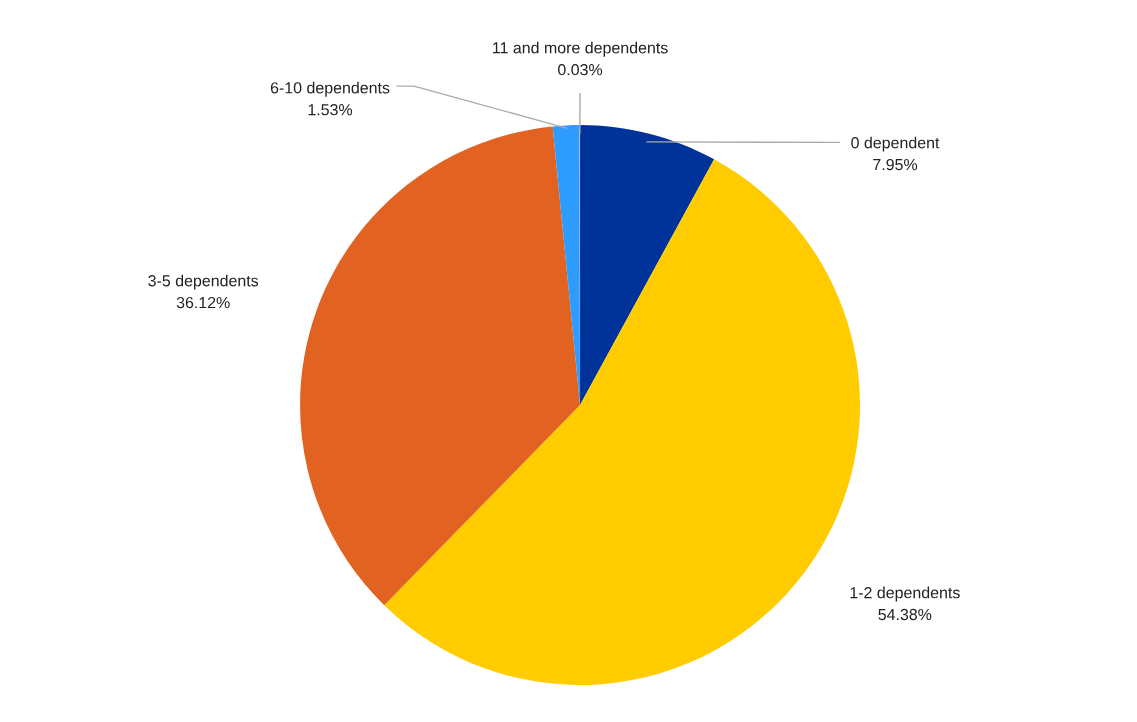  Describe the element at coordinates (580, 69) in the screenshot. I see `data-label: 0.03%` at that location.